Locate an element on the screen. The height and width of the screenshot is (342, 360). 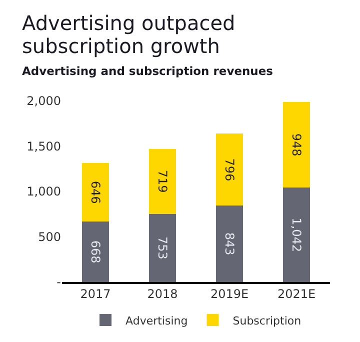
data-label: 719 is located at coordinates (163, 181).